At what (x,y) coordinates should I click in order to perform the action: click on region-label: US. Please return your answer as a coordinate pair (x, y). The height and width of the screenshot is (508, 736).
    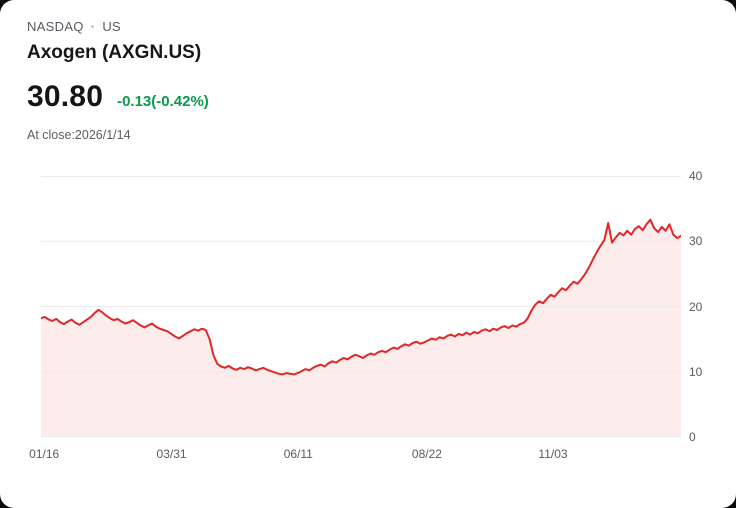
    Looking at the image, I should click on (112, 26).